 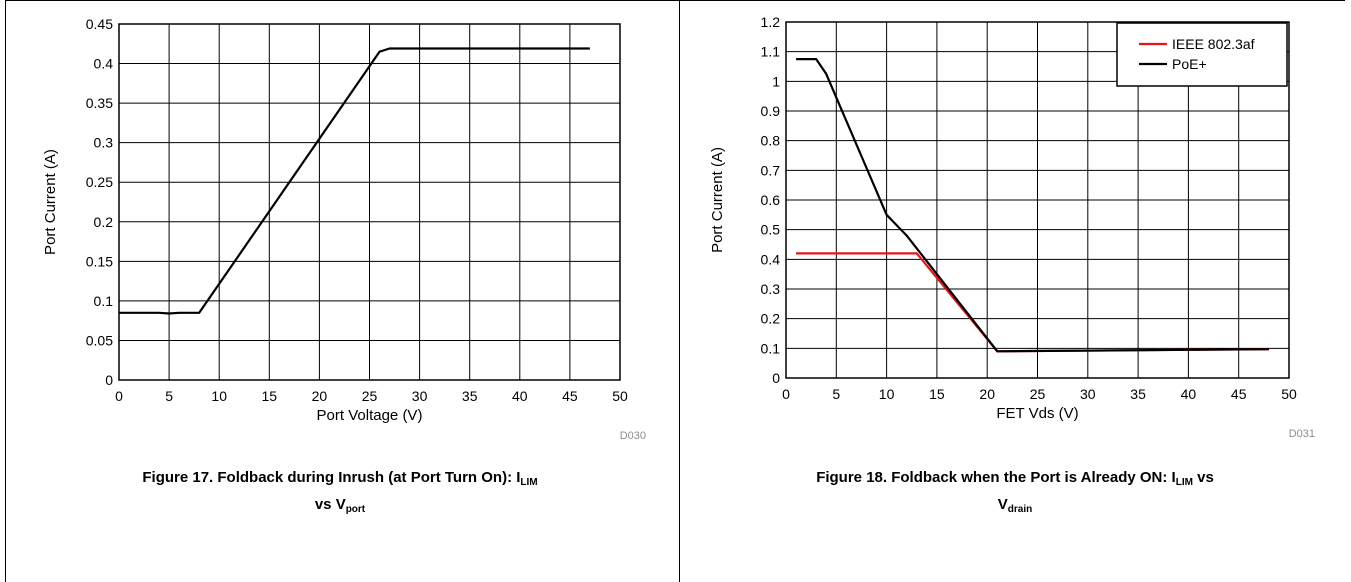 What do you see at coordinates (1037, 413) in the screenshot?
I see `x-axis-label: FET Vds (V)` at bounding box center [1037, 413].